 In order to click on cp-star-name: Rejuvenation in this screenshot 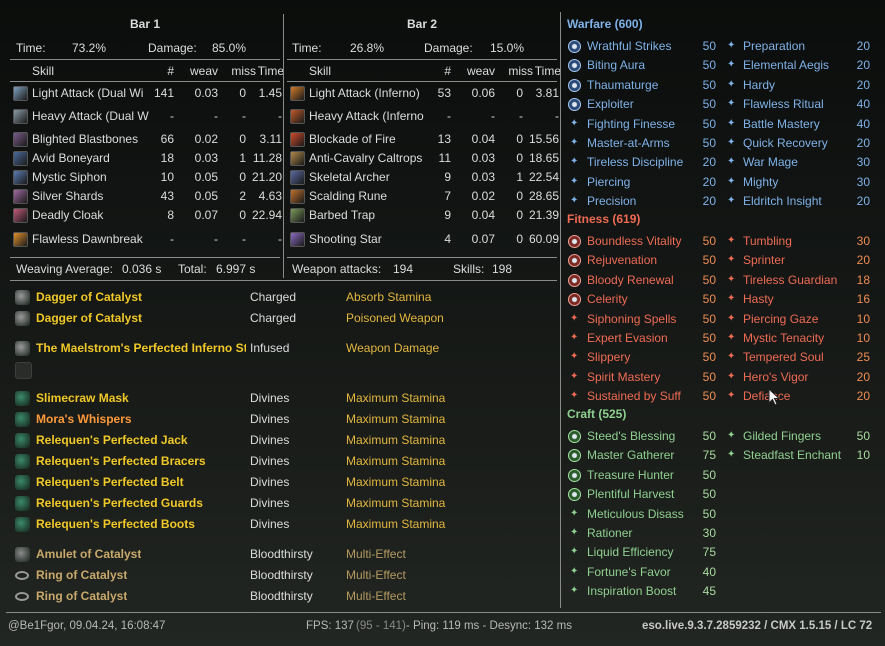, I will do `click(622, 260)`.